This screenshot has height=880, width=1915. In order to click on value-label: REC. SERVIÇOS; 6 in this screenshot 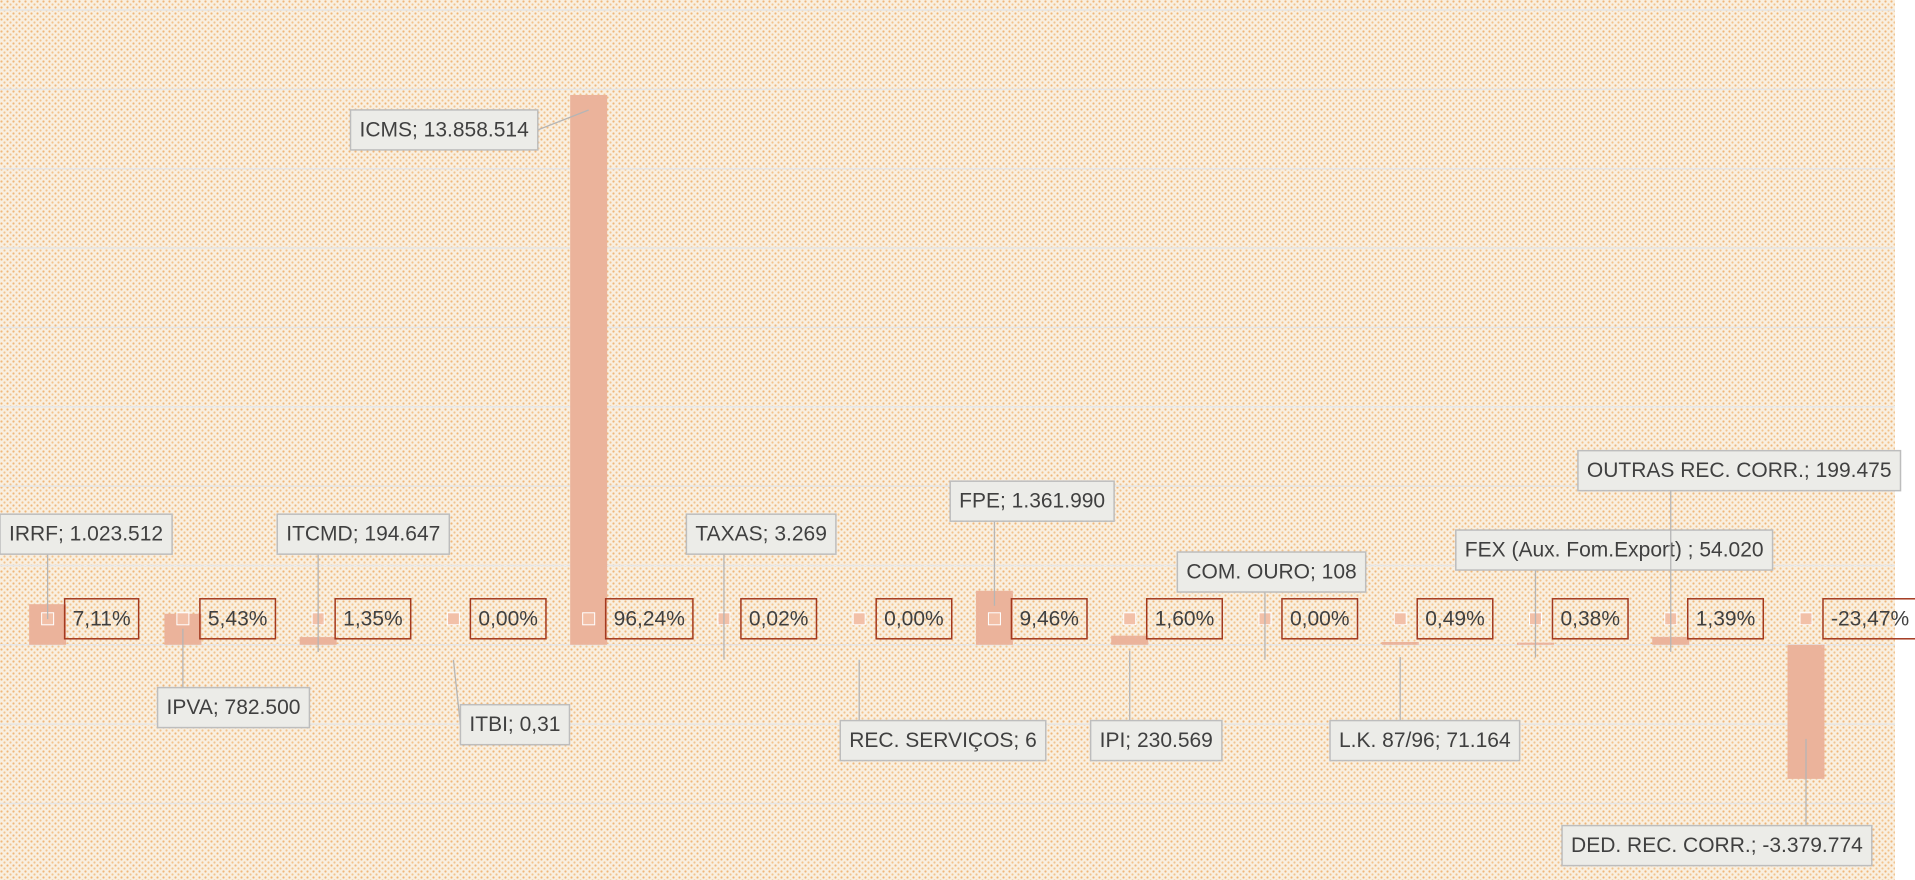, I will do `click(943, 740)`.